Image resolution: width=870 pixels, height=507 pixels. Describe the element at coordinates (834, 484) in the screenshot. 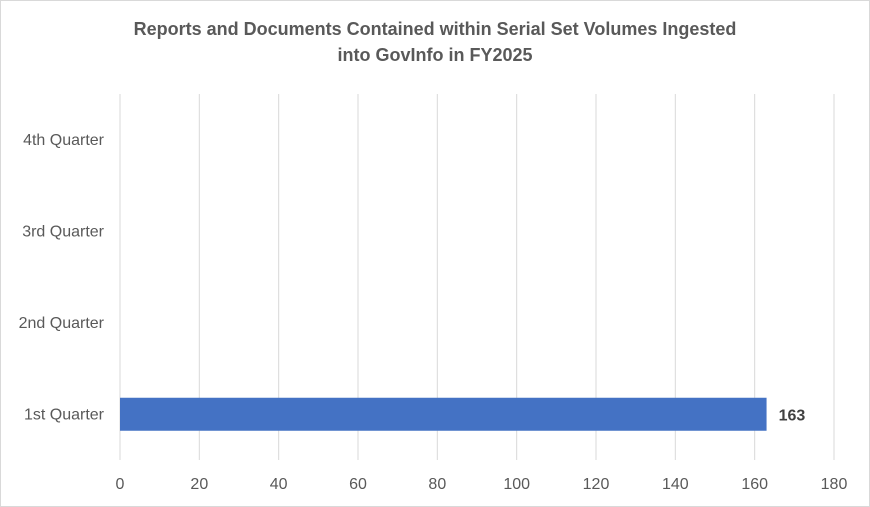

I see `x-tick-label: 180` at that location.